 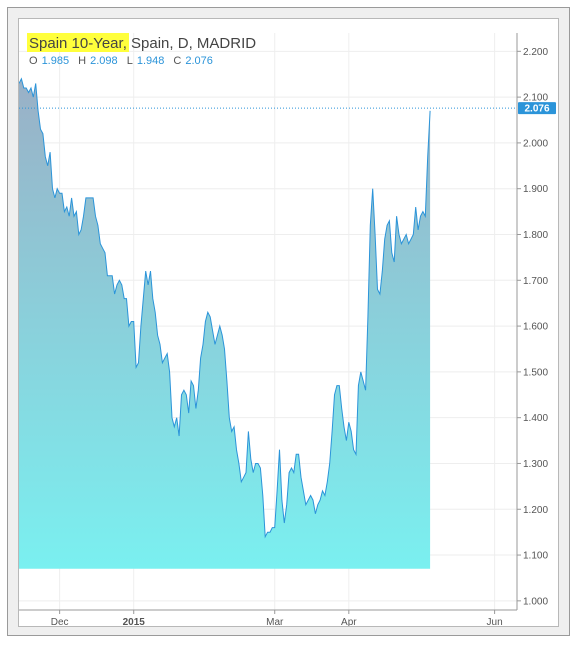 What do you see at coordinates (535, 52) in the screenshot?
I see `y-tick-label: 2.200` at bounding box center [535, 52].